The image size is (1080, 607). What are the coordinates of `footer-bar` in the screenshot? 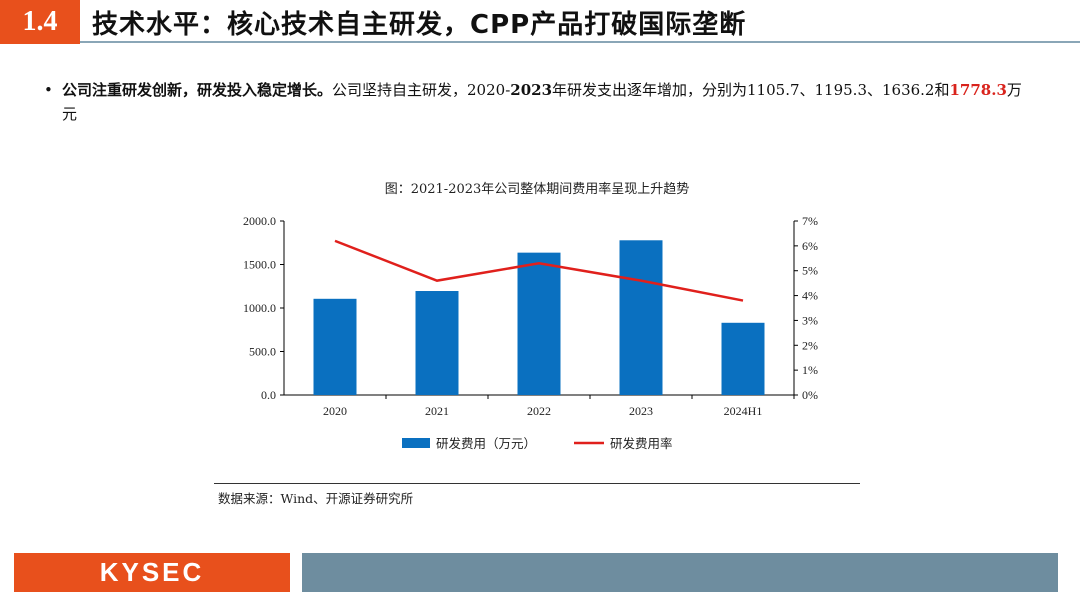 It's located at (680, 572).